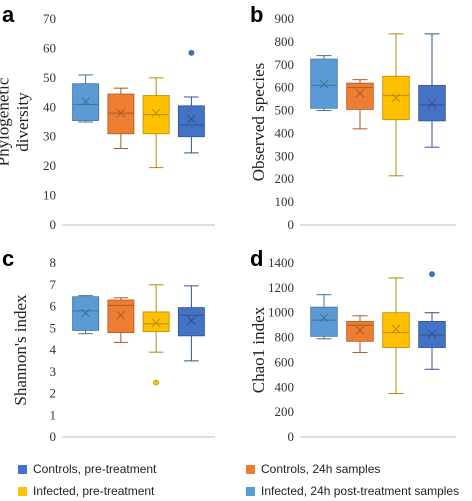 The image size is (472, 501). Describe the element at coordinates (258, 122) in the screenshot. I see `y-axis-title: Observed species` at that location.